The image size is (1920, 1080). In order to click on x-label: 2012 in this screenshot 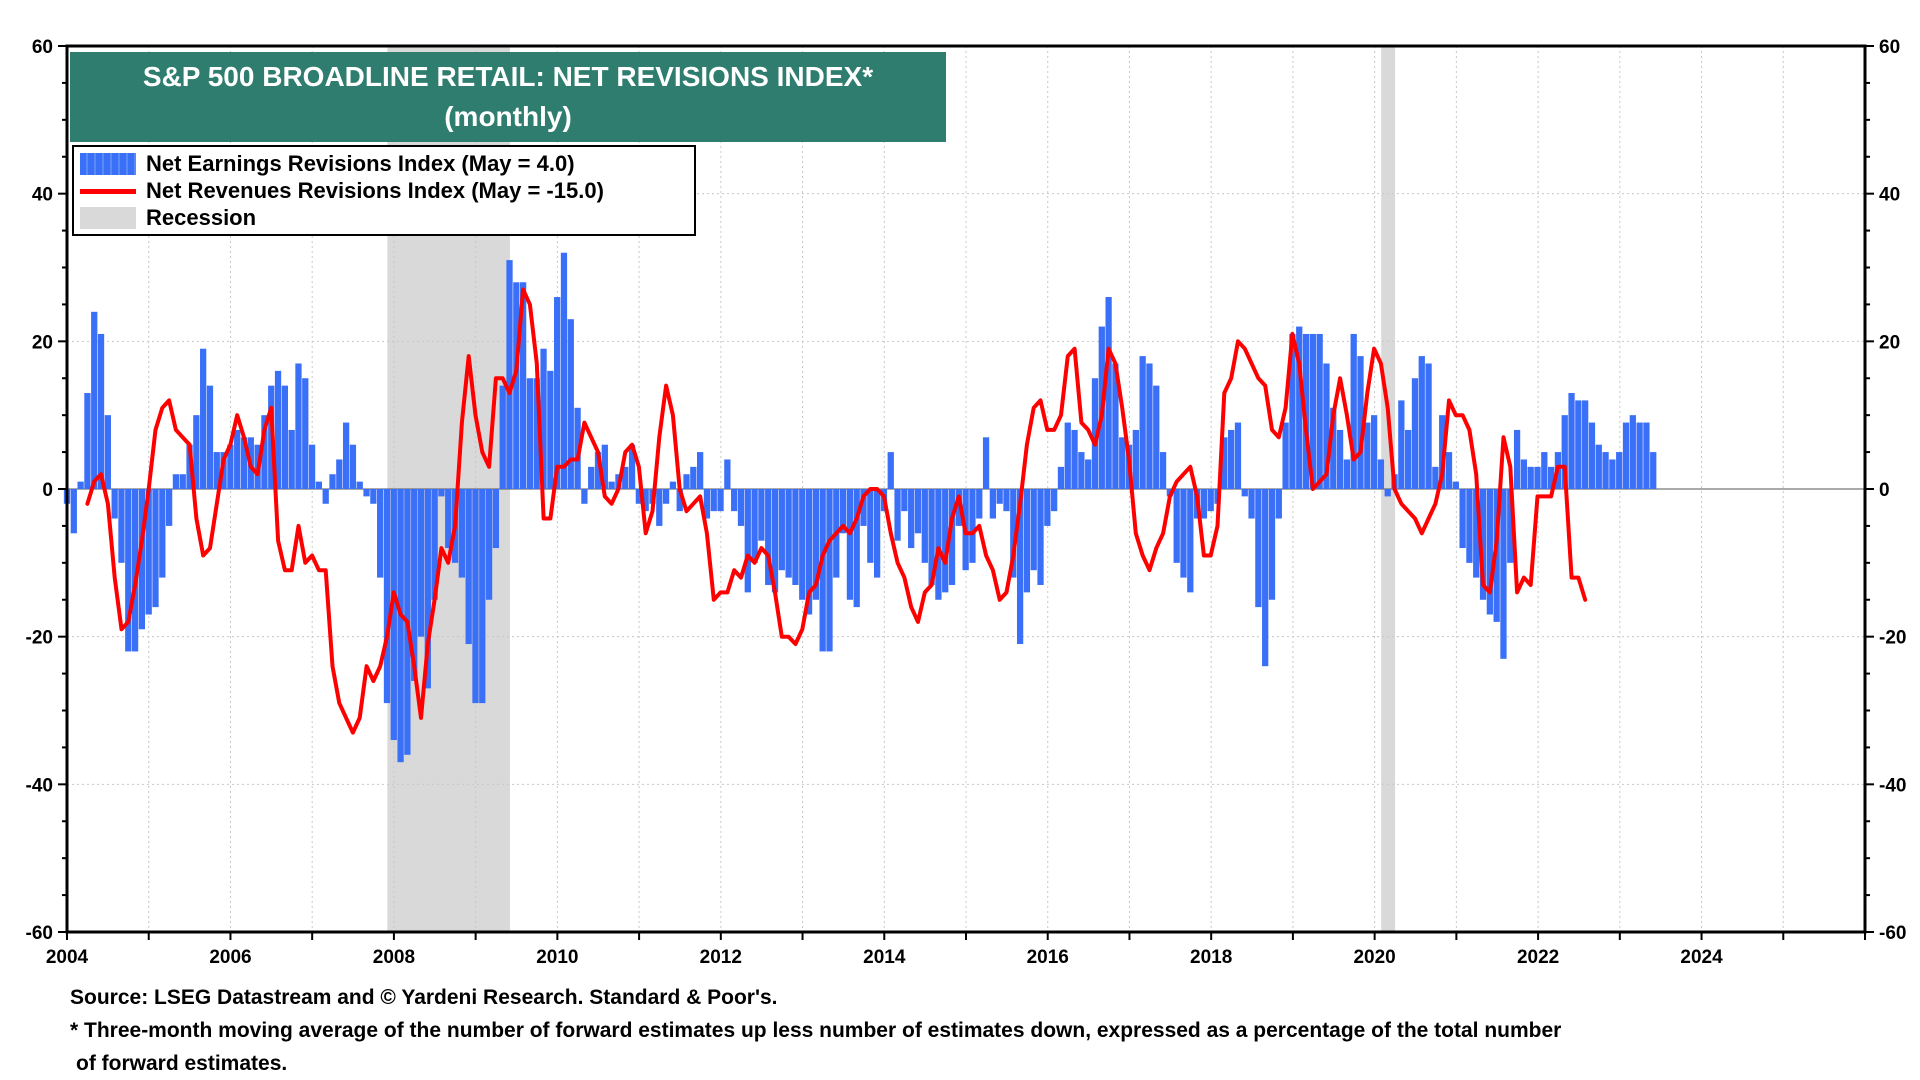, I will do `click(721, 957)`.